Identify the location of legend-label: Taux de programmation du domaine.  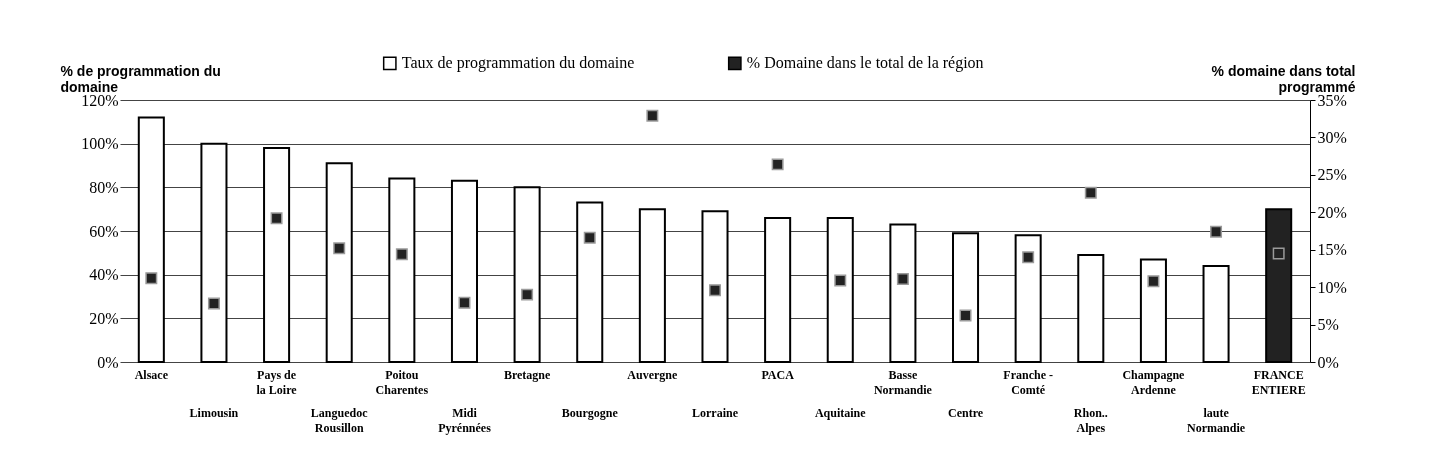
(518, 63).